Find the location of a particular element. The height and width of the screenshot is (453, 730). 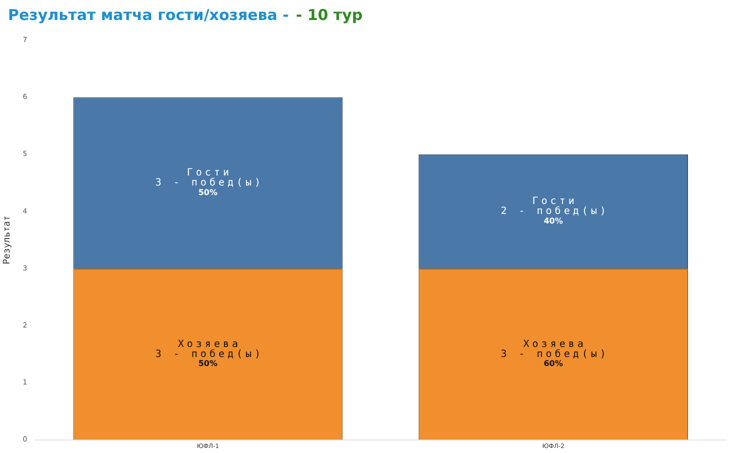

y-axis-title: Результат is located at coordinates (7, 240).